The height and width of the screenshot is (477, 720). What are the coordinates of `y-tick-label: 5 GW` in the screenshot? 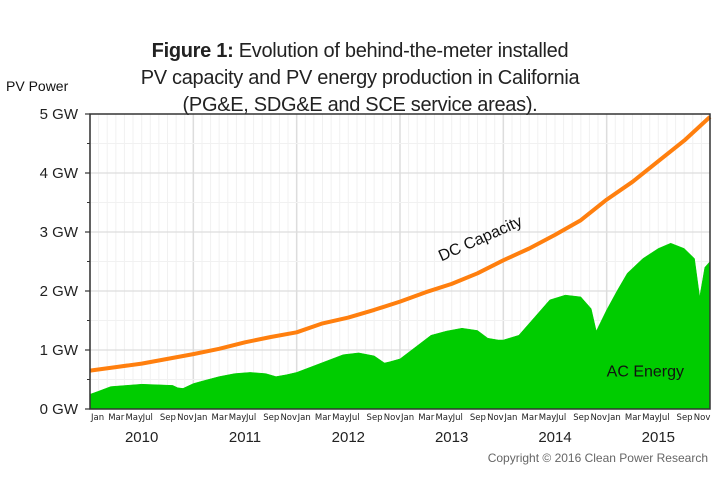 It's located at (59, 114).